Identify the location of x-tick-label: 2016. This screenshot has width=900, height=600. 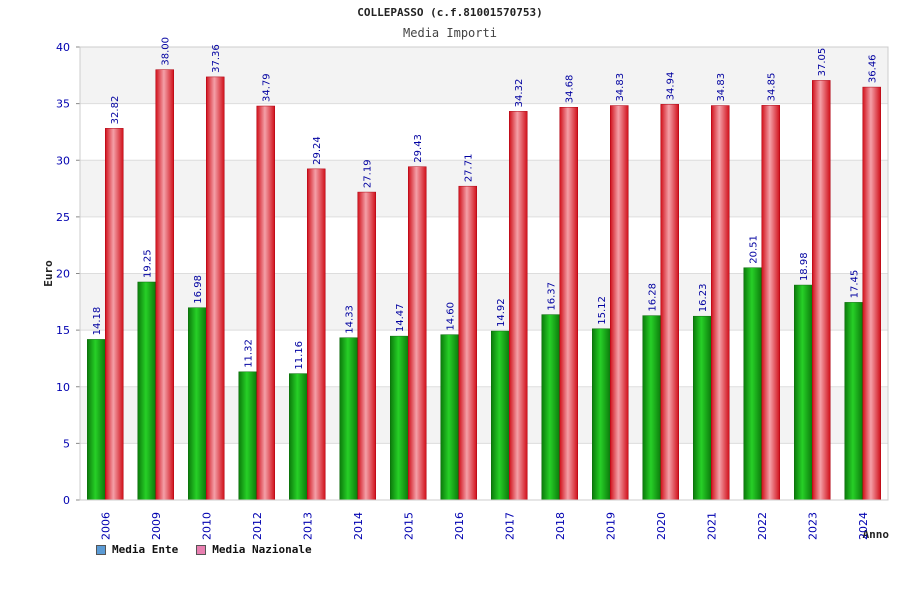
(459, 526).